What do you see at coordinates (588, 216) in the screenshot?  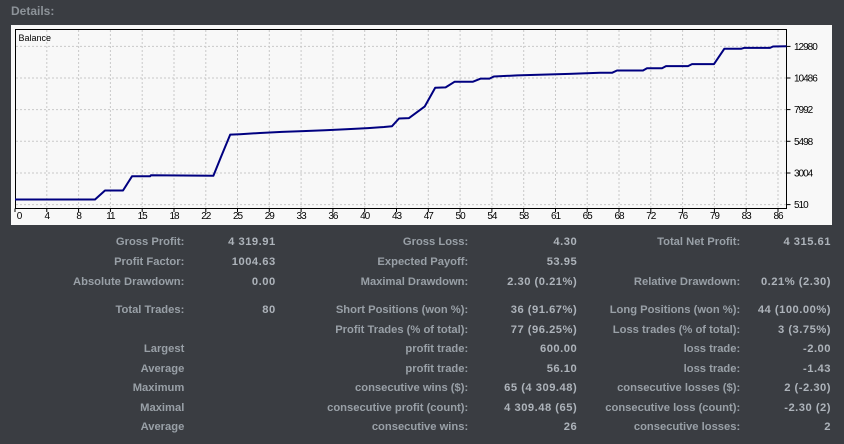 I see `svg-text: 65` at bounding box center [588, 216].